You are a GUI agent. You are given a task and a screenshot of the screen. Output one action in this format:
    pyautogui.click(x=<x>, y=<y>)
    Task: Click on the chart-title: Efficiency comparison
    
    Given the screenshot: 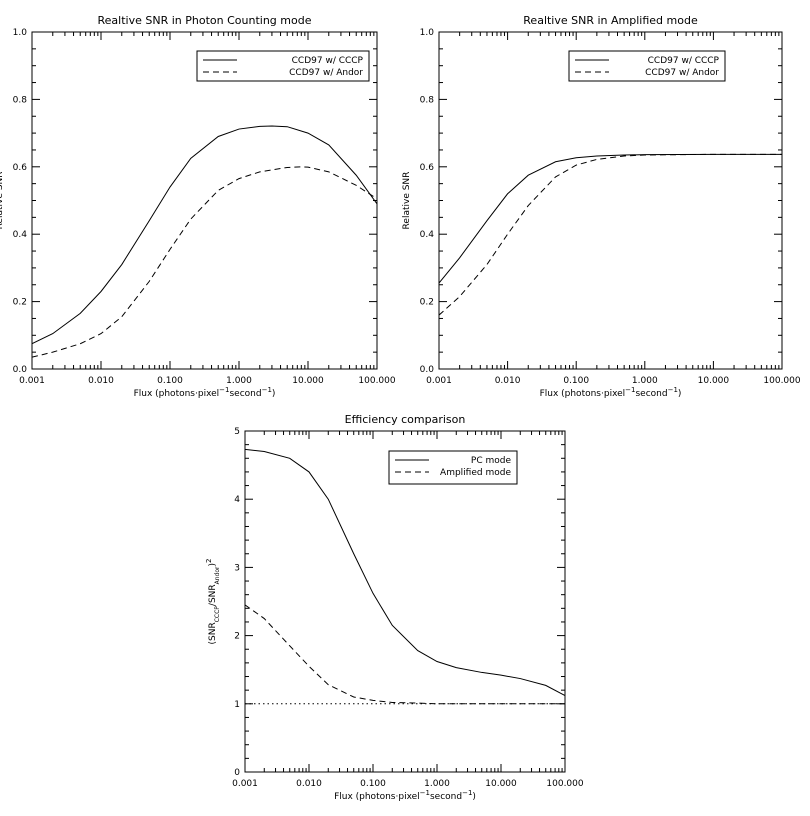 What is the action you would take?
    pyautogui.click(x=405, y=419)
    